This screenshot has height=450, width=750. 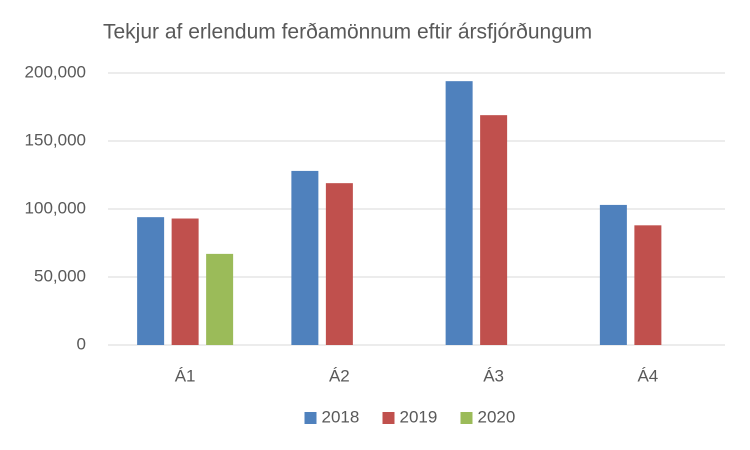 What do you see at coordinates (55, 71) in the screenshot?
I see `y-tick-label: 200,000` at bounding box center [55, 71].